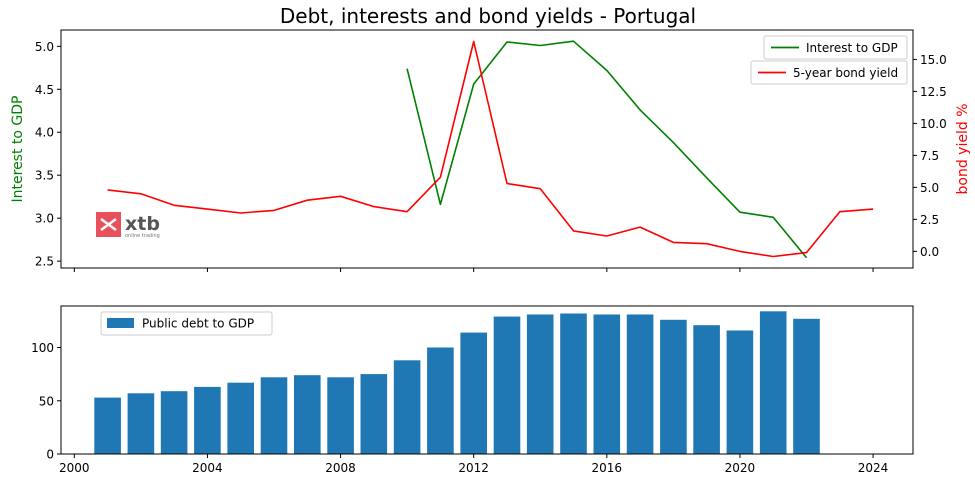 This screenshot has height=500, width=975. What do you see at coordinates (108, 224) in the screenshot?
I see `xtb-logo-x-icon` at bounding box center [108, 224].